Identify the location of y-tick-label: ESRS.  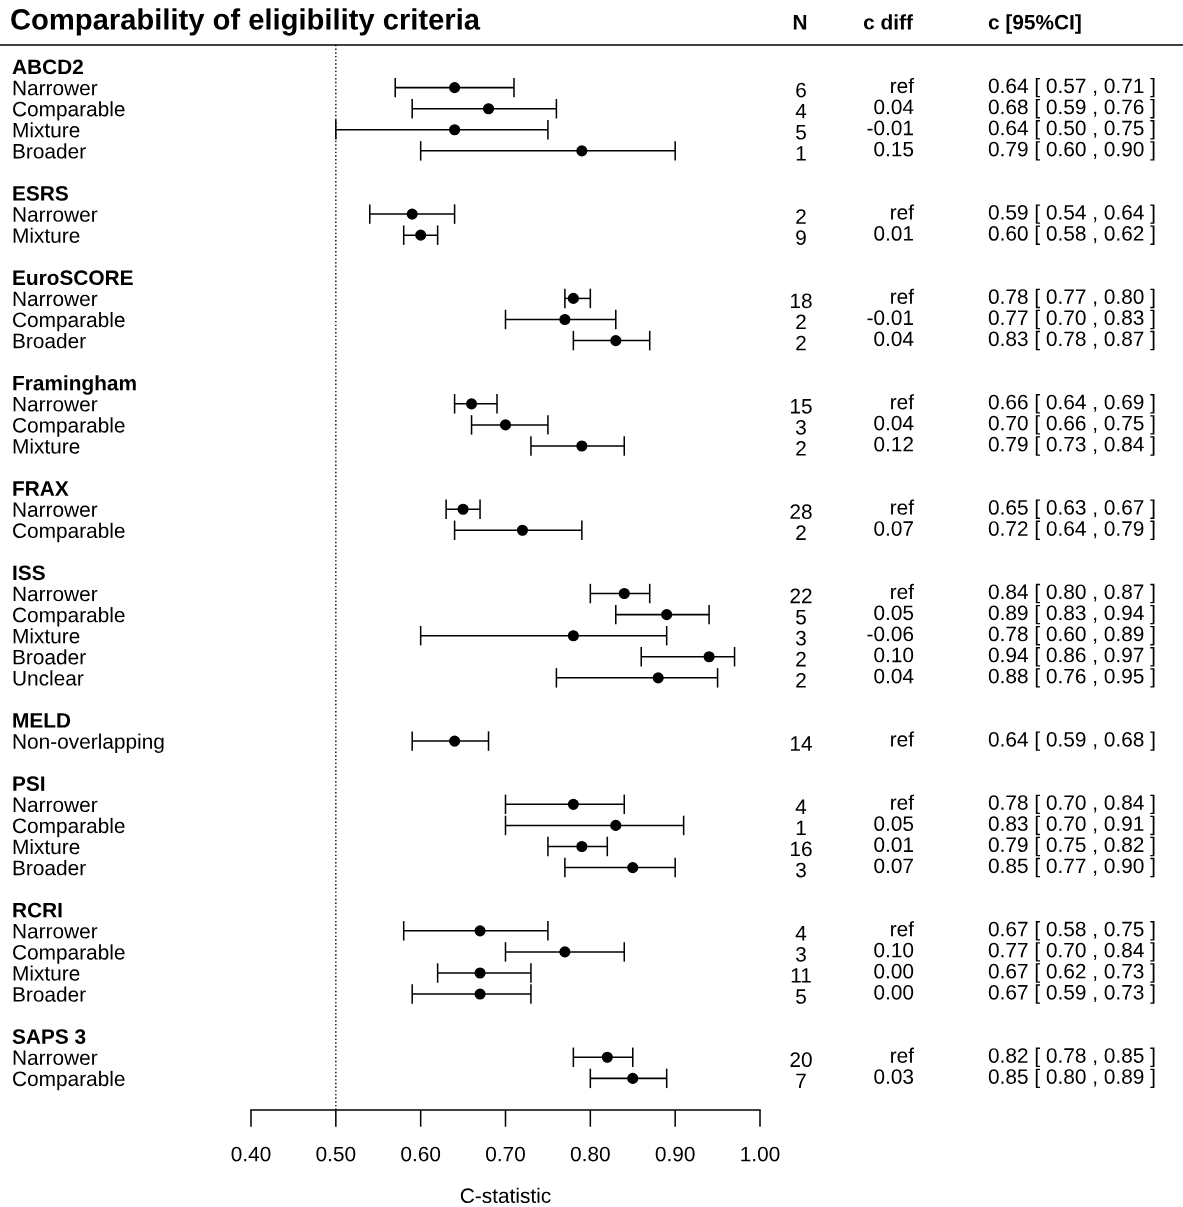
(40, 193).